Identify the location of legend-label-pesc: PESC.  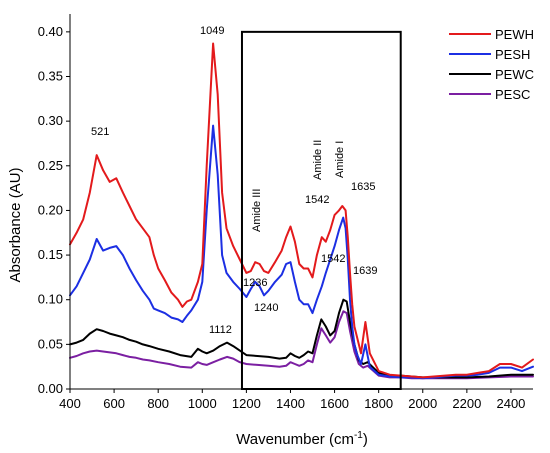
(512, 94).